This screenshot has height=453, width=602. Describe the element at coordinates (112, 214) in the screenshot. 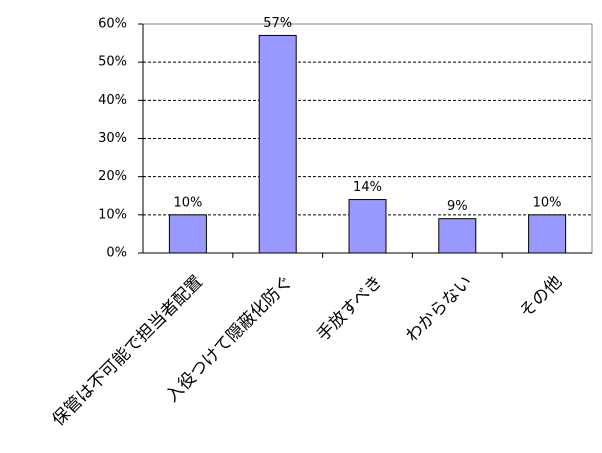

I see `y-tick-label: 10%` at that location.